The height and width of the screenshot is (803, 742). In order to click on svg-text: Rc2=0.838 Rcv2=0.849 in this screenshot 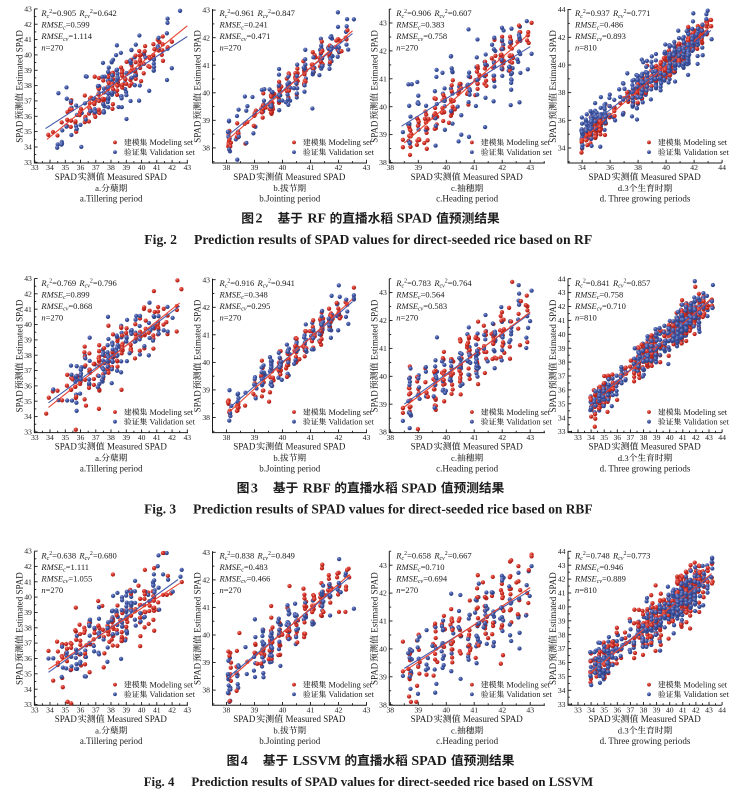, I will do `click(257, 556)`.